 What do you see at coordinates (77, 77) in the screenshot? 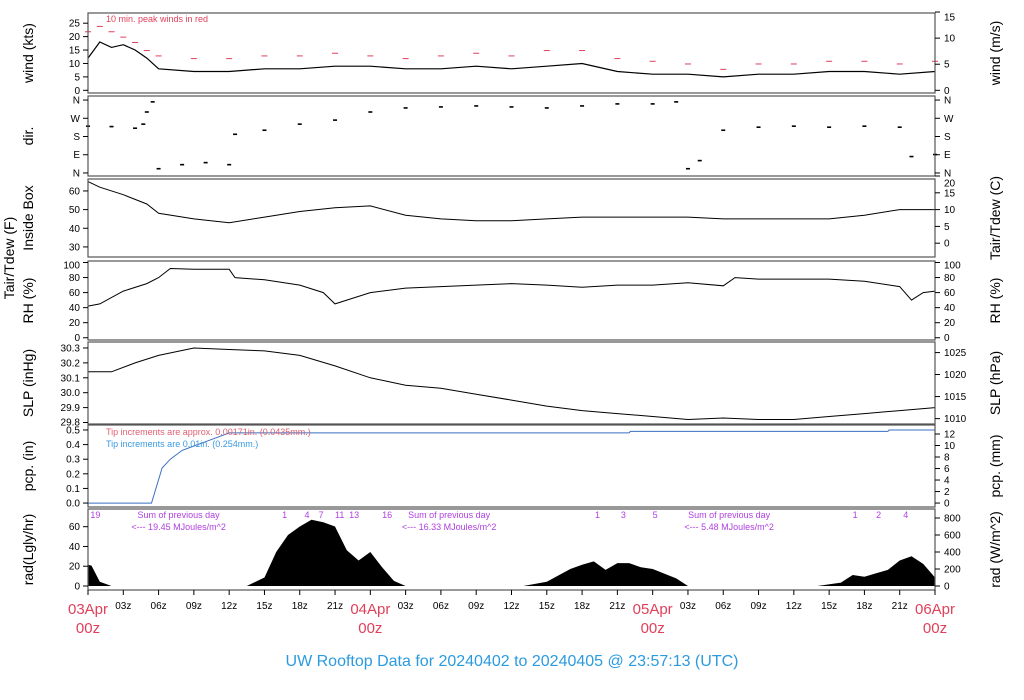
I see `y-tick-label: 5` at bounding box center [77, 77].